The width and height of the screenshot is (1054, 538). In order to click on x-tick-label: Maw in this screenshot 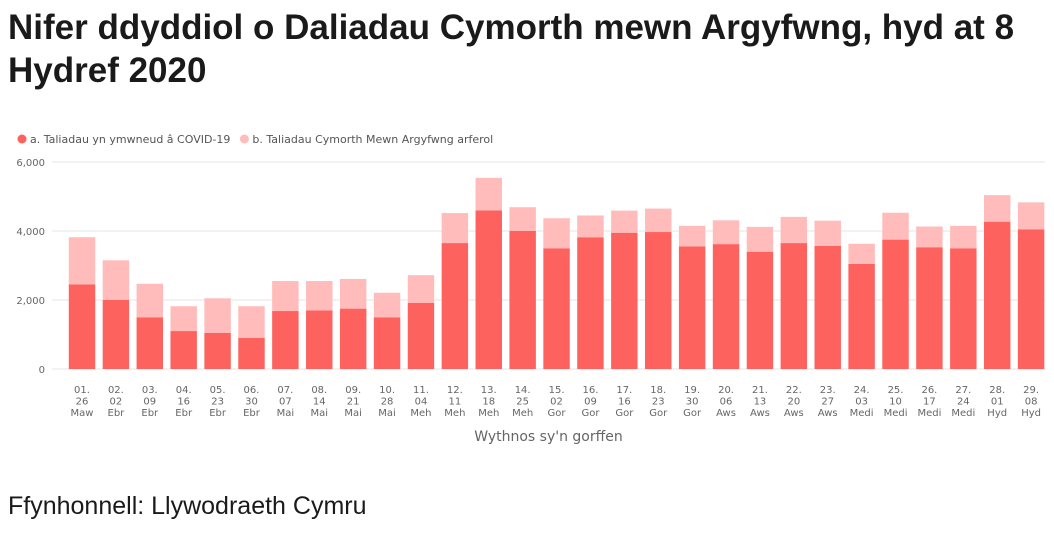, I will do `click(82, 413)`.